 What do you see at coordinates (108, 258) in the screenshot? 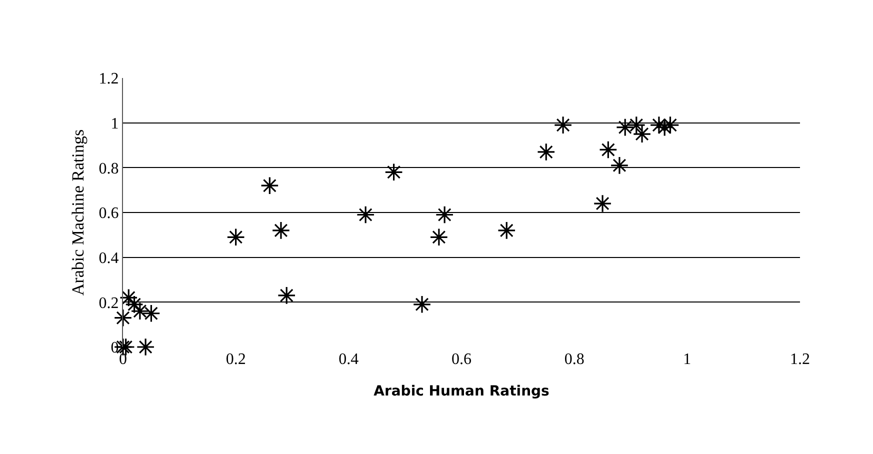
I see `y-tick-label: 0.4` at bounding box center [108, 258].